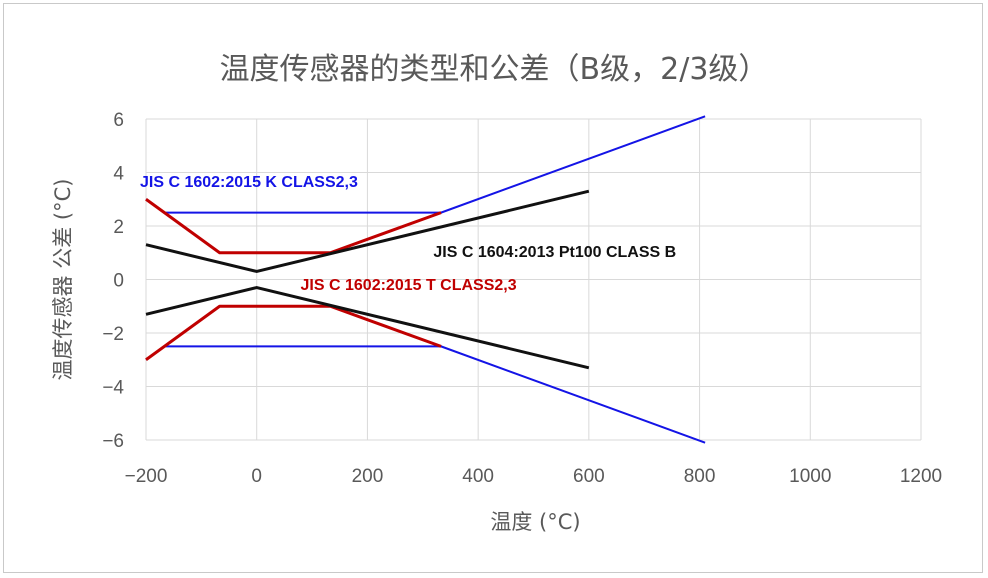 This screenshot has width=988, height=578. Describe the element at coordinates (146, 476) in the screenshot. I see `x-tick-label: −200` at that location.